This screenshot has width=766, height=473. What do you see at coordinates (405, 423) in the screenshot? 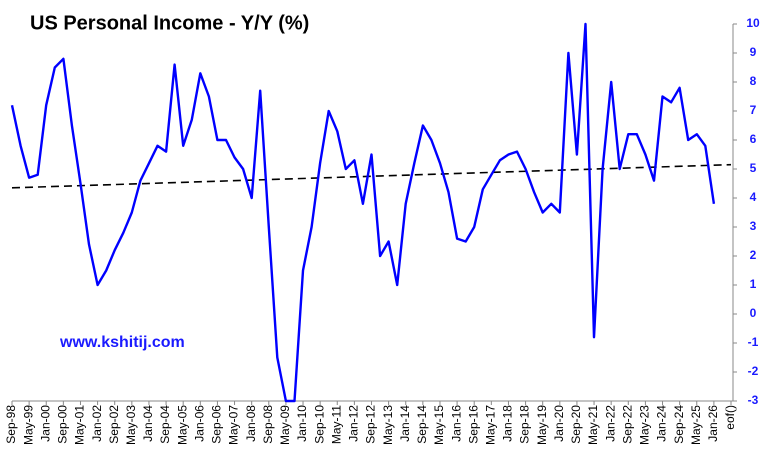
I see `x-tick-label: Jan-14` at bounding box center [405, 423].